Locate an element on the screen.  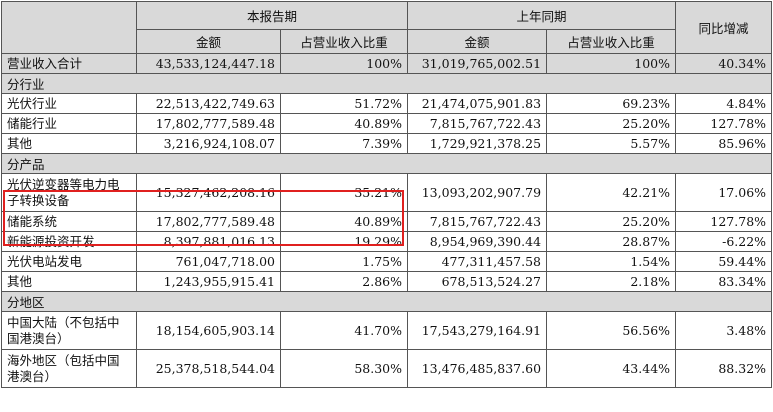
section-header-row: 分地区 is located at coordinates (386, 301).